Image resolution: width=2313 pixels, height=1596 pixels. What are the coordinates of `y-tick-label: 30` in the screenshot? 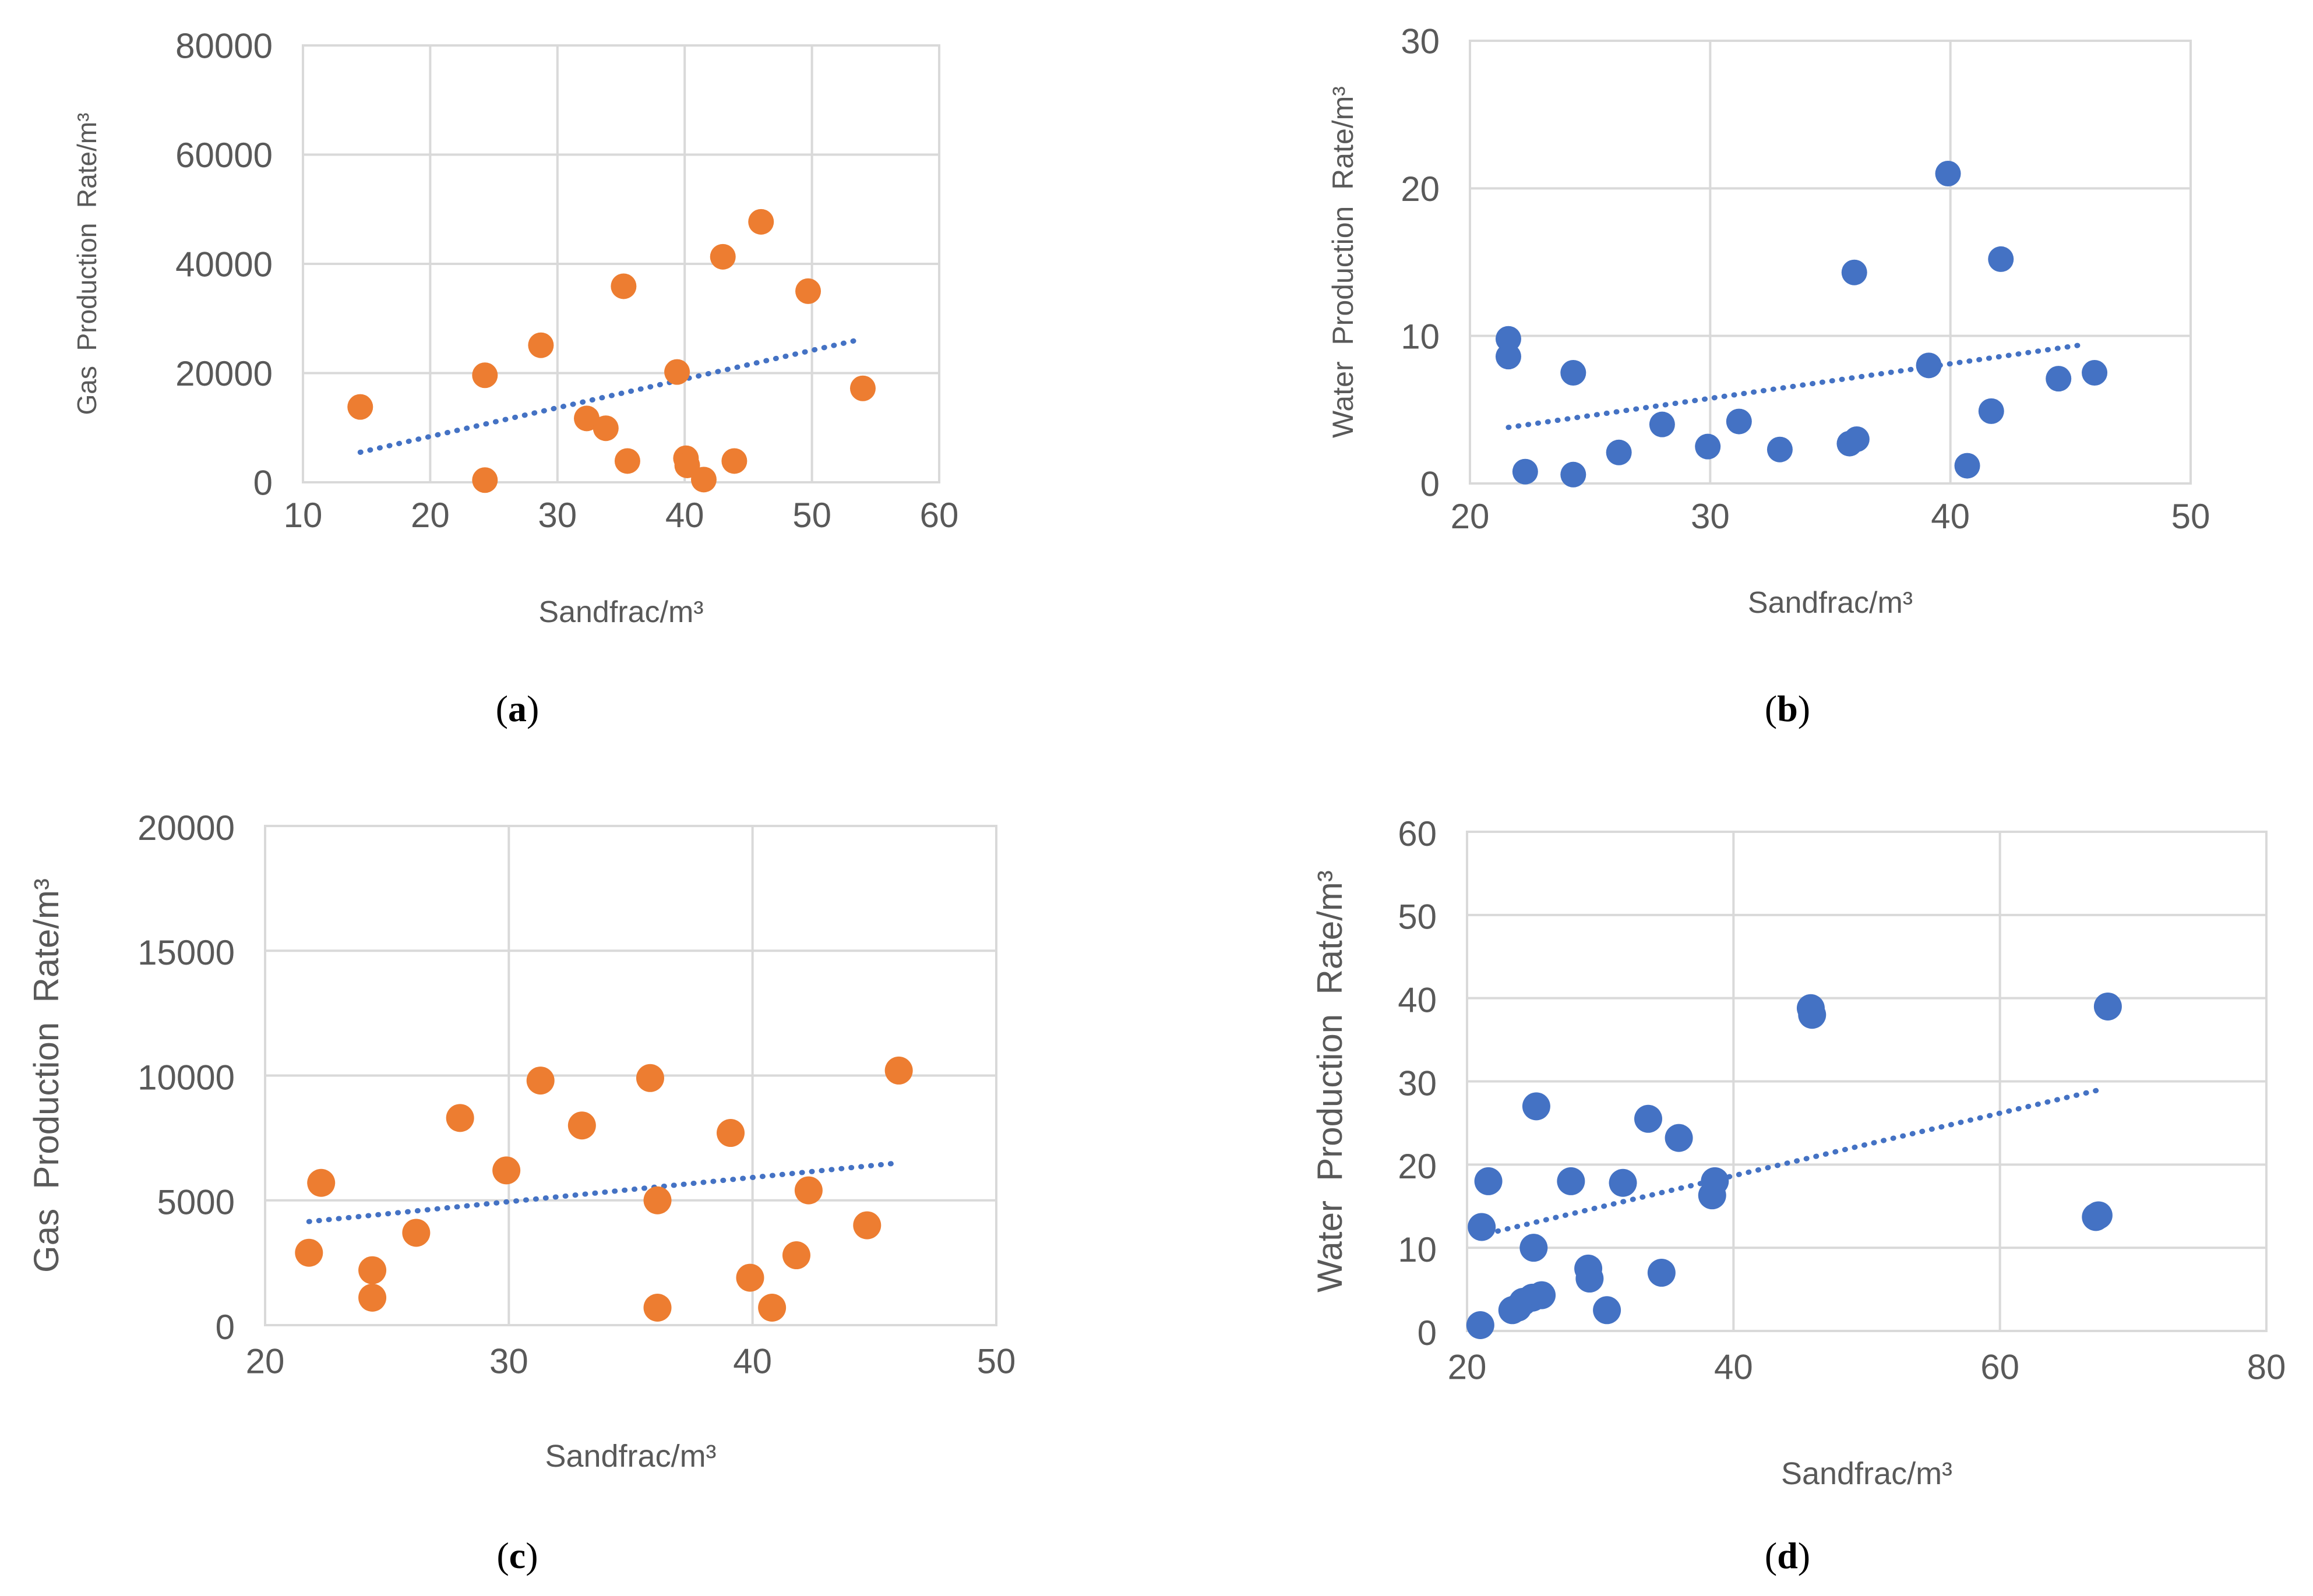 It's located at (1417, 1084).